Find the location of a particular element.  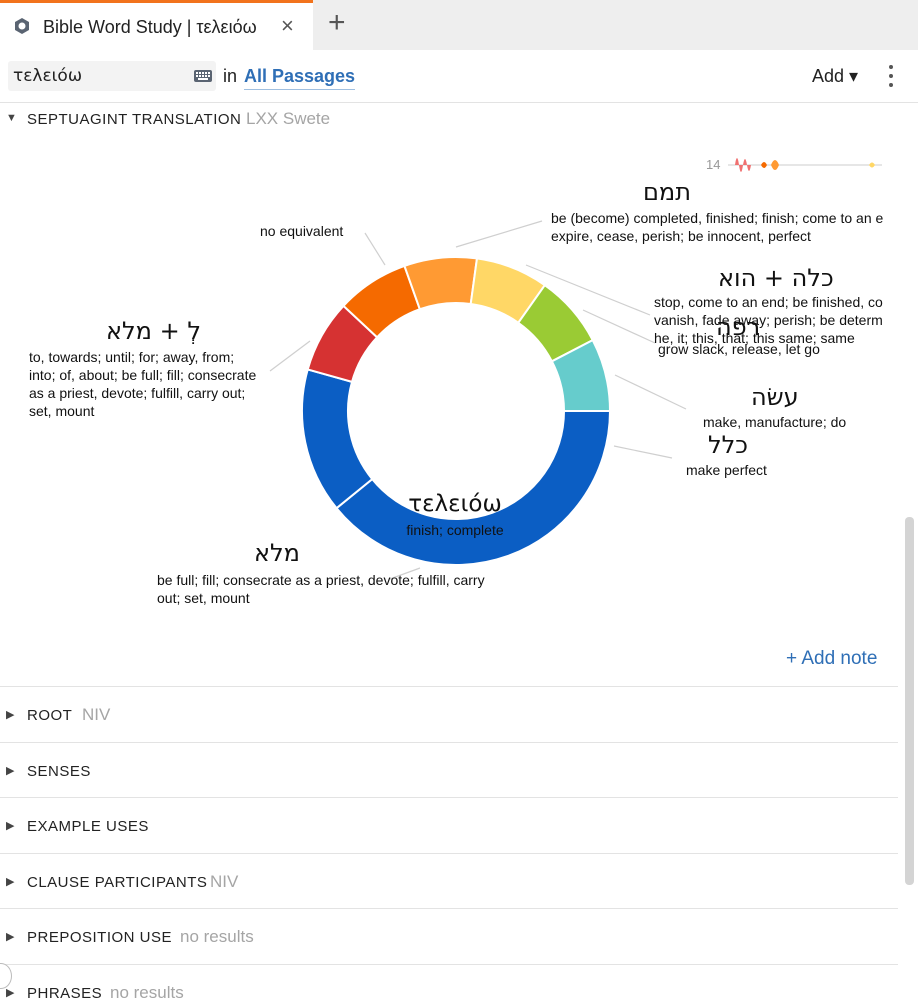

section-phrases: ▶ PHRASES no results is located at coordinates (449, 984).